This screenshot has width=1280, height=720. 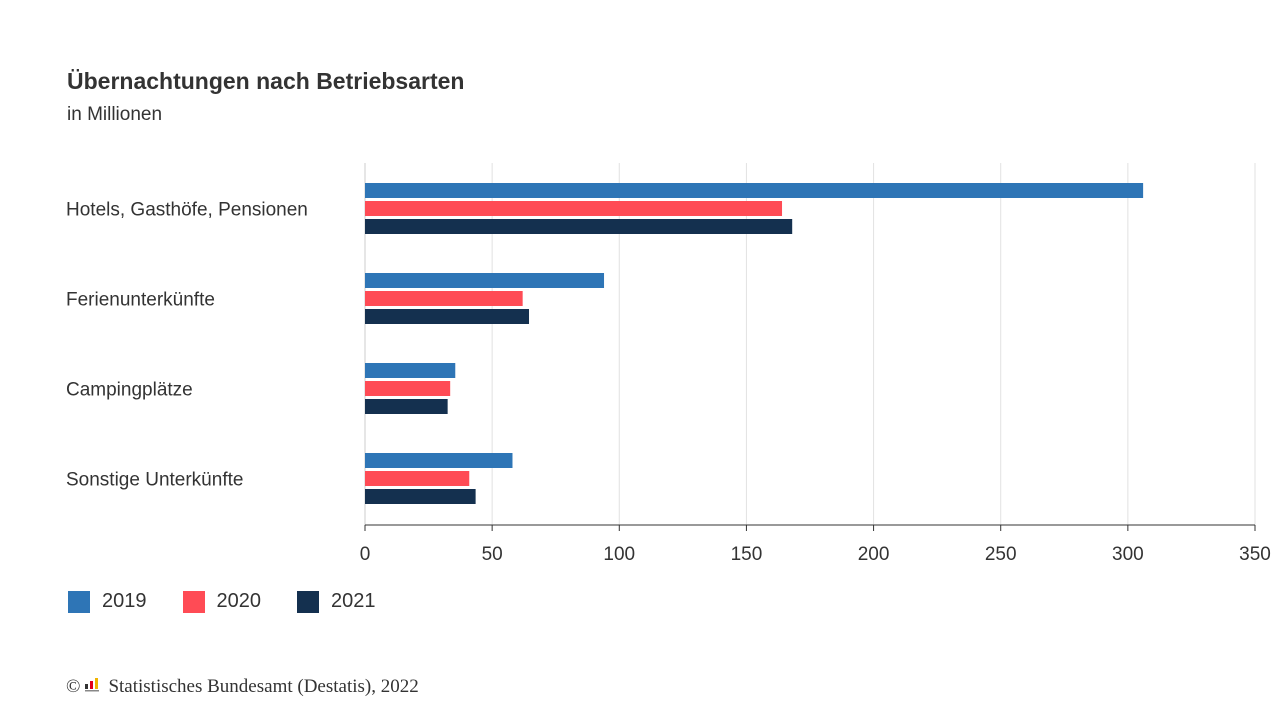 I want to click on category-label: Campingplätze, so click(x=129, y=390).